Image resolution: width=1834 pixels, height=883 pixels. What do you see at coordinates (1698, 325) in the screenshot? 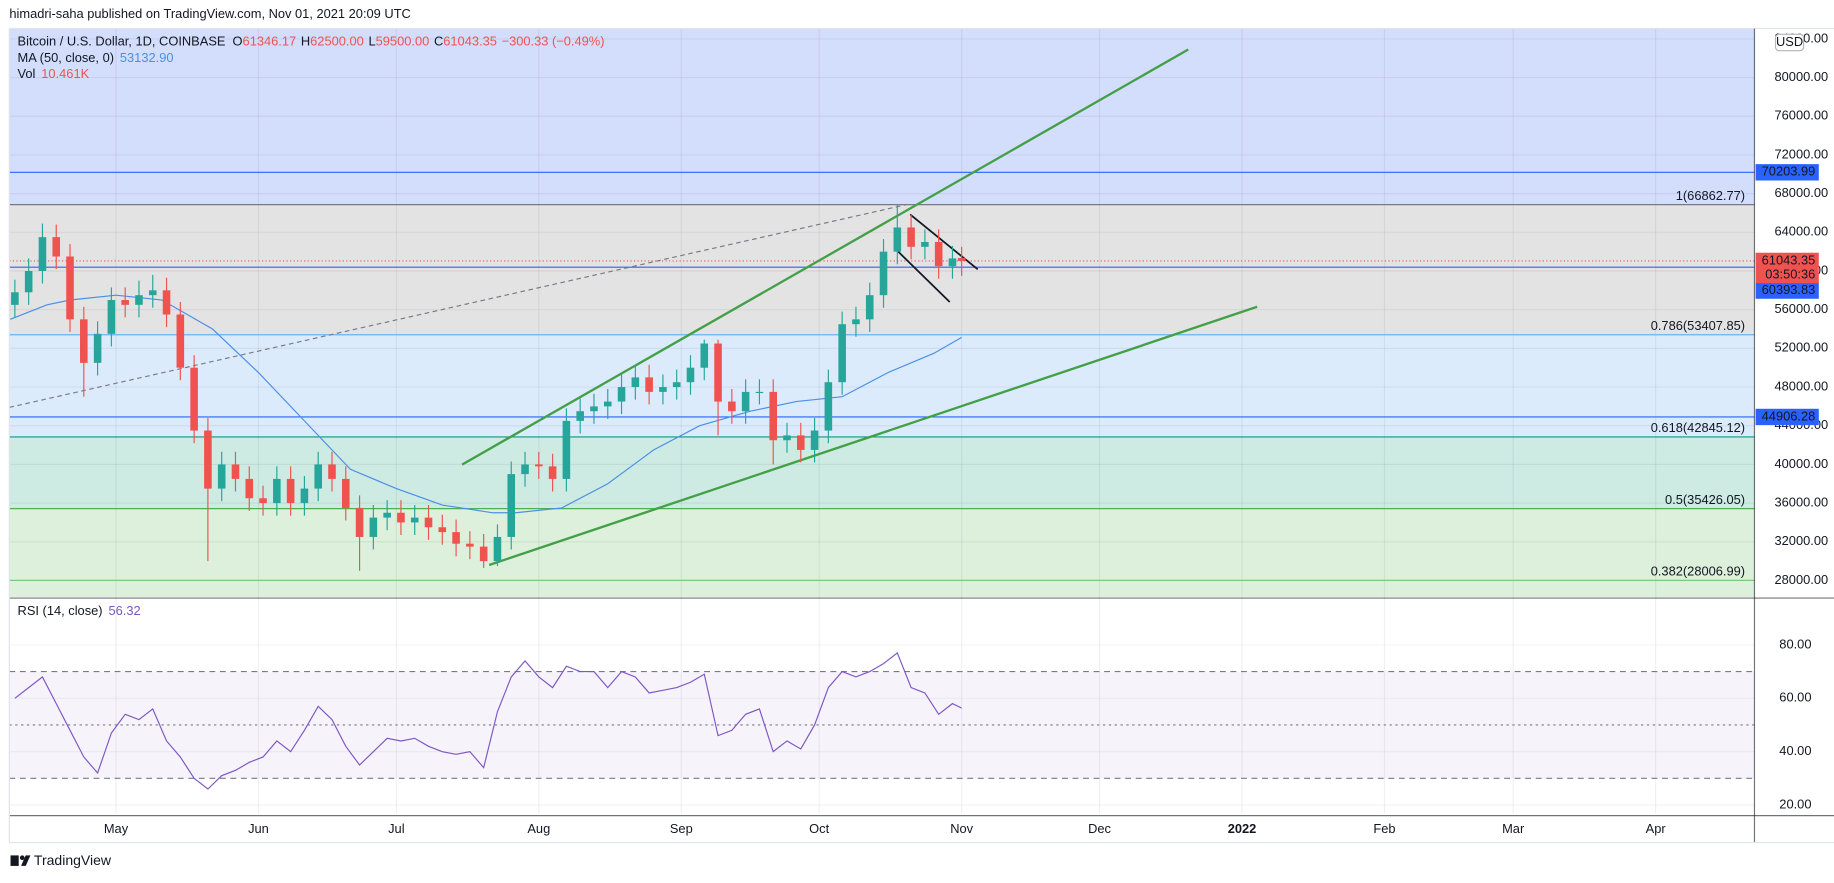
I see `fib-label: 0.786(53407.85)` at bounding box center [1698, 325].